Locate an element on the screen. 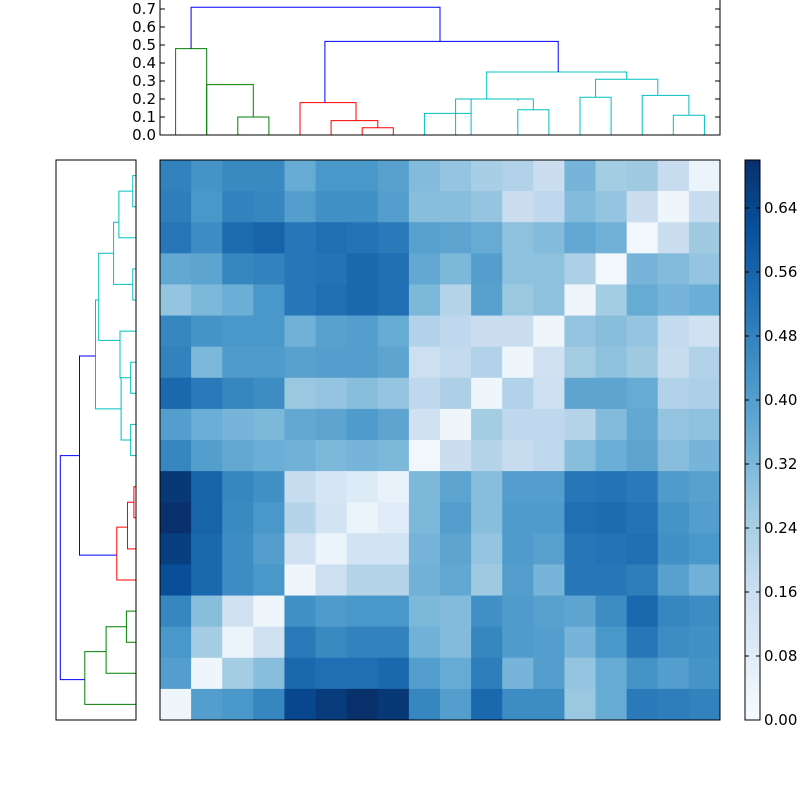  colorbar-gradient is located at coordinates (752, 440).